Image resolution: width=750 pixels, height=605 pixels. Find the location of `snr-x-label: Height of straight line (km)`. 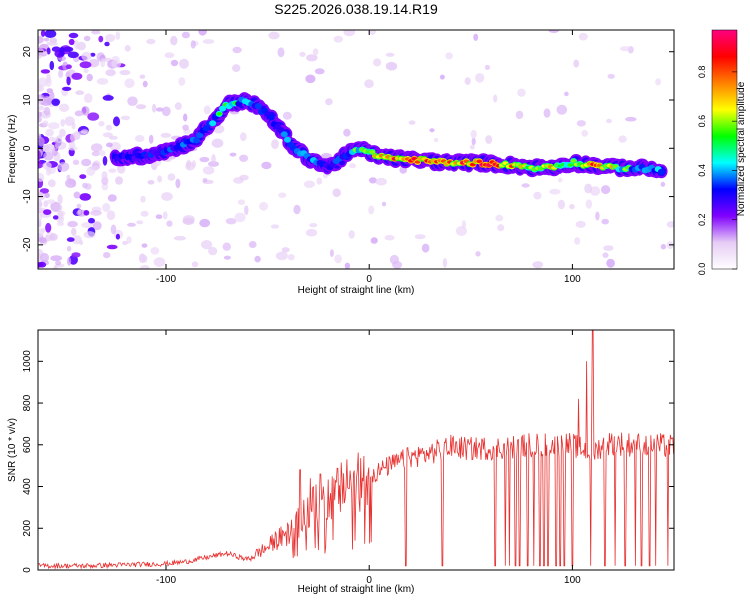

snr-x-label: Height of straight line (km) is located at coordinates (356, 589).